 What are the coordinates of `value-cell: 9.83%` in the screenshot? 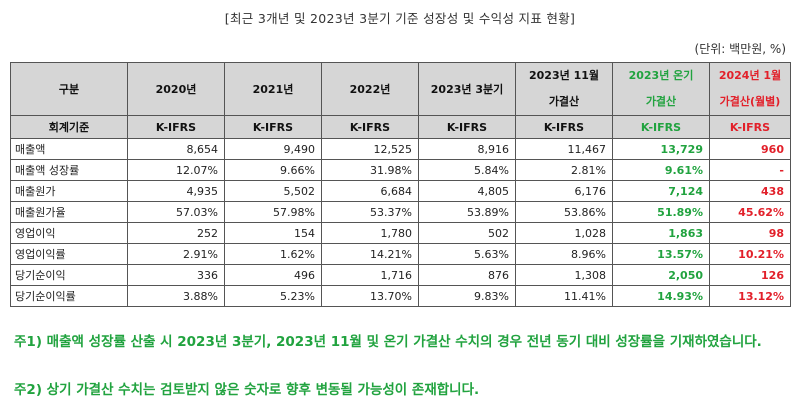 It's located at (467, 296).